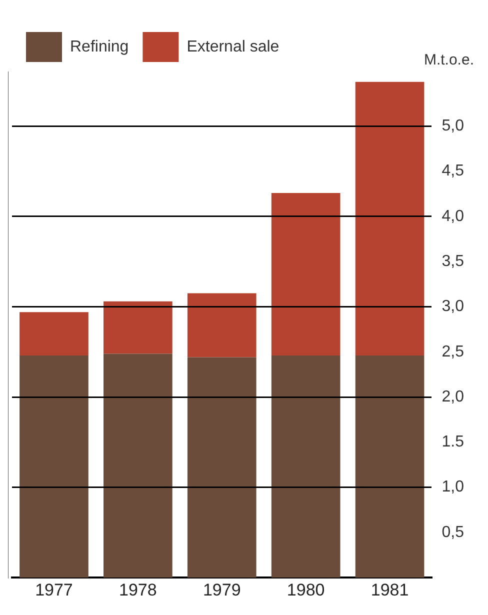 The image size is (488, 615). What do you see at coordinates (99, 47) in the screenshot?
I see `legend-label: Refining` at bounding box center [99, 47].